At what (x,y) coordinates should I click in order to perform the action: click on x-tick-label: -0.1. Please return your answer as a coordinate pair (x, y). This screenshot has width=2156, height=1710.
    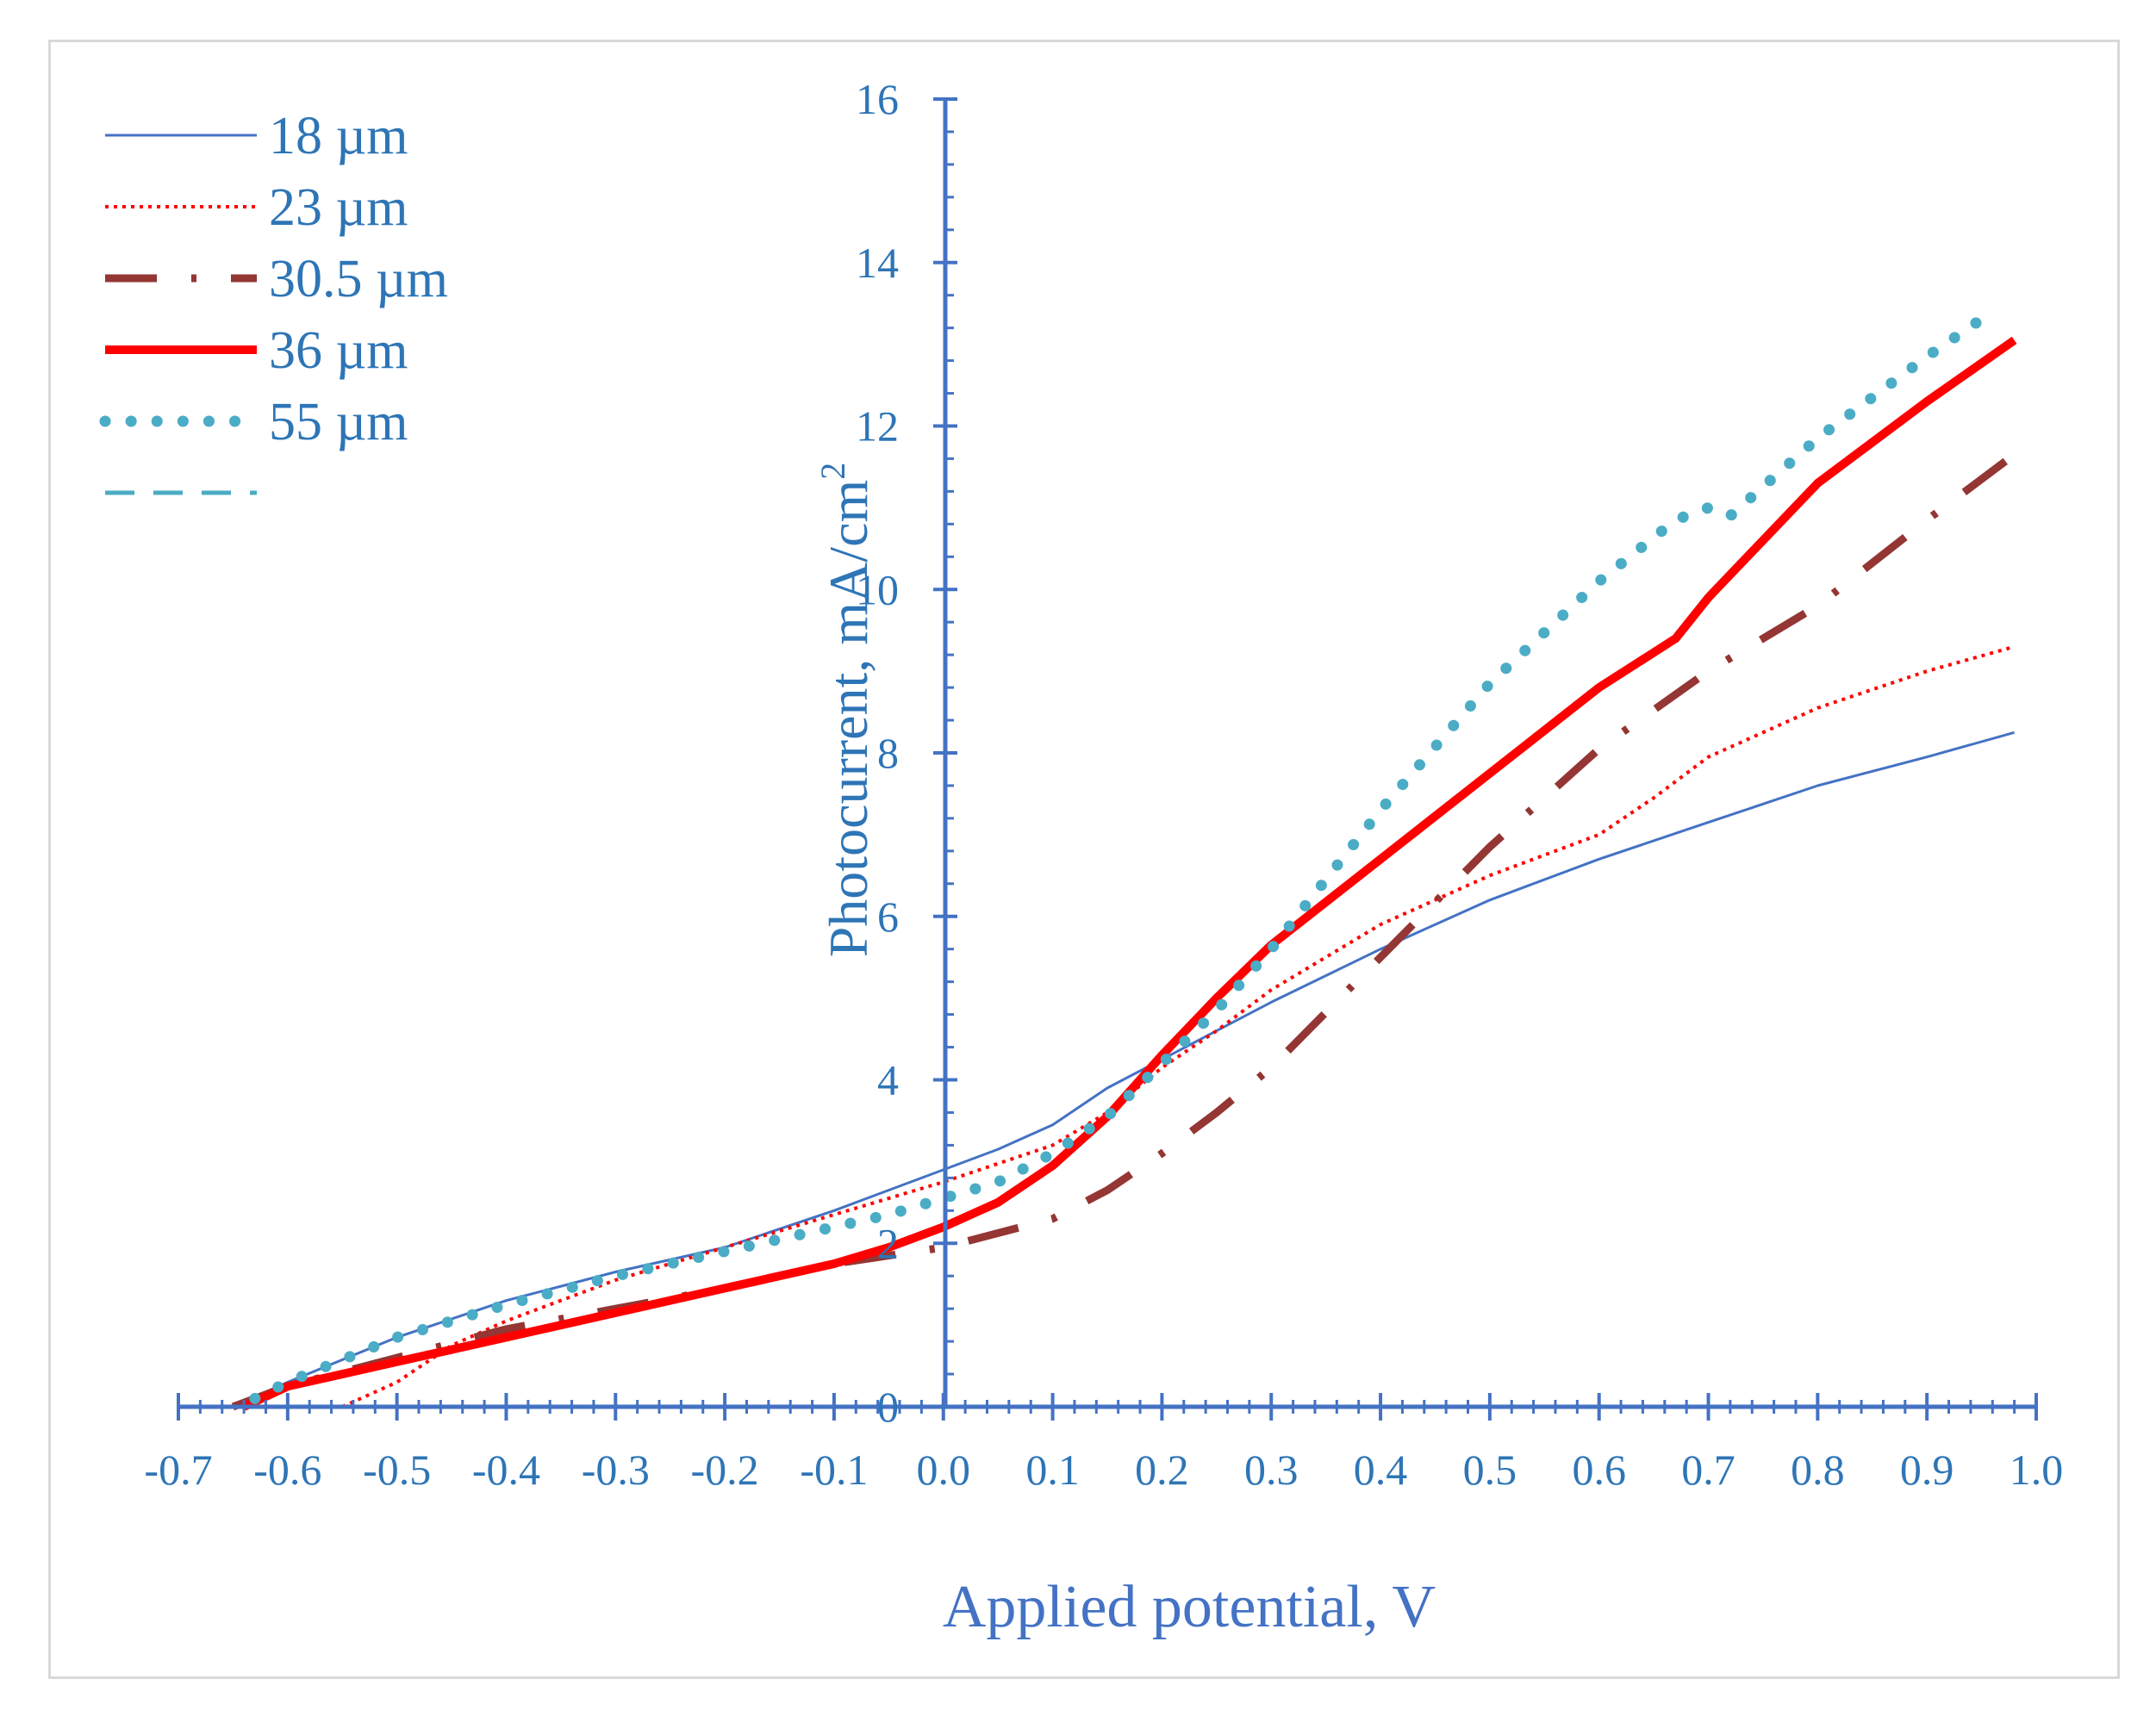
    Looking at the image, I should click on (834, 1470).